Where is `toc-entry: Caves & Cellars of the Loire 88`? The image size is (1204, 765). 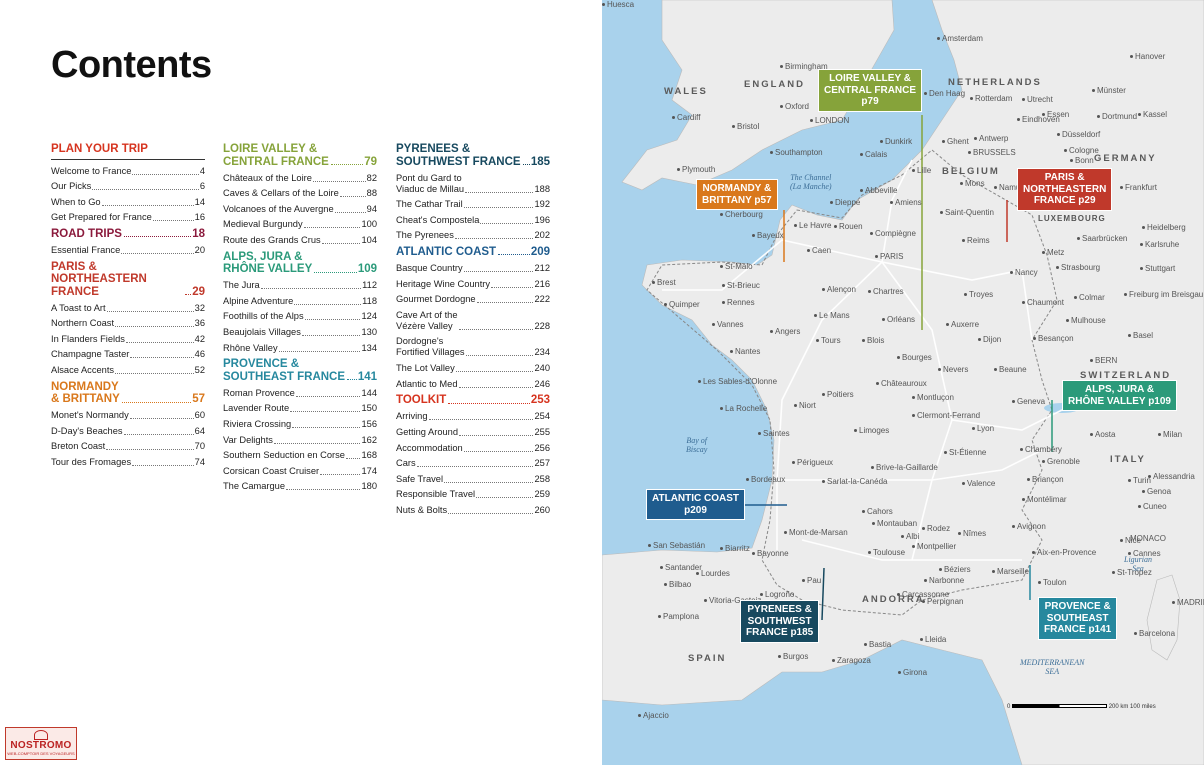
toc-entry: Caves & Cellars of the Loire 88 is located at coordinates (300, 193).